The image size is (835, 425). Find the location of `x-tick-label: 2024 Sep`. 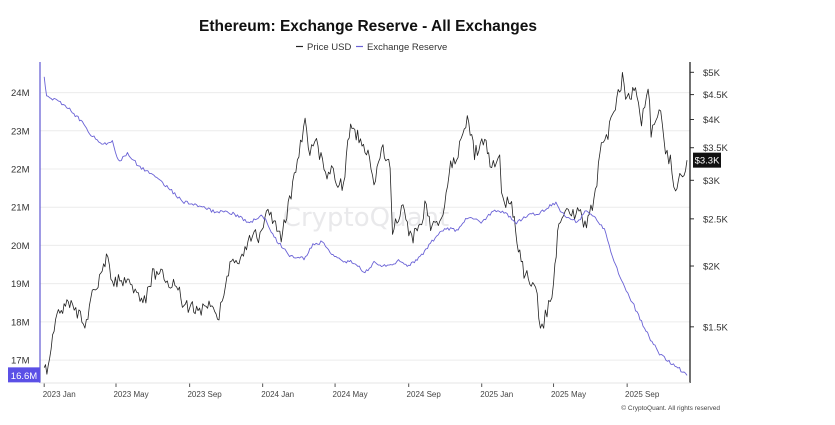

x-tick-label: 2024 Sep is located at coordinates (424, 394).